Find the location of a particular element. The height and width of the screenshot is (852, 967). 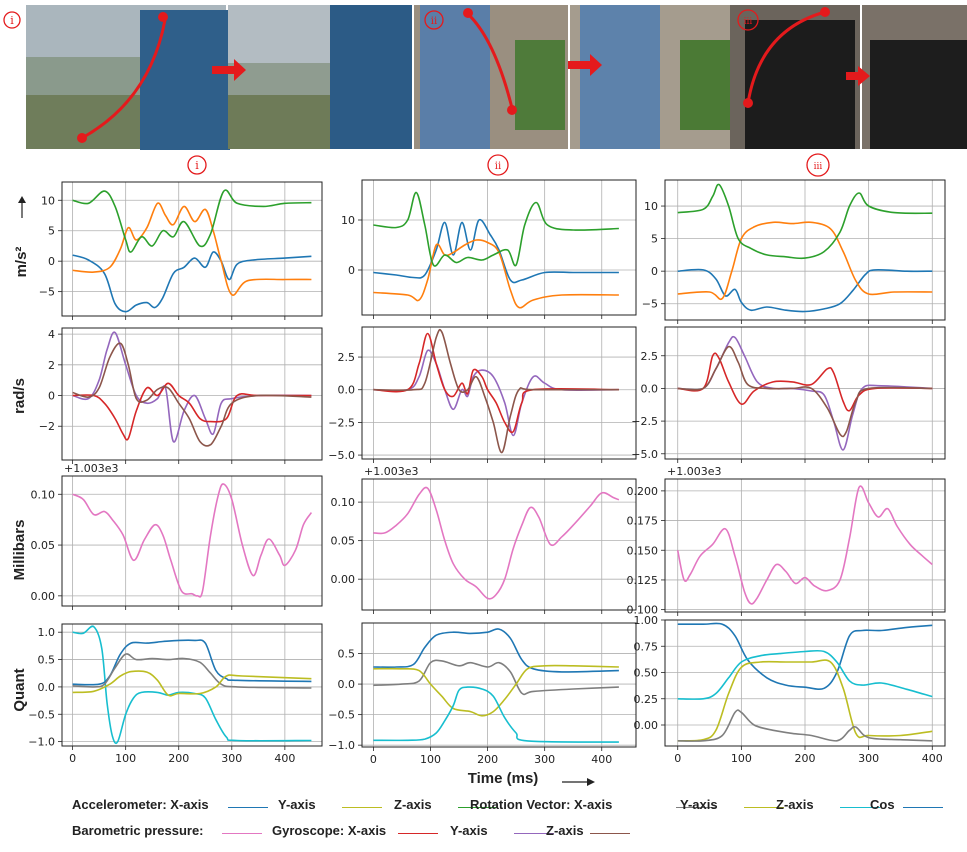

y-tick-label: 2 is located at coordinates (51, 365).